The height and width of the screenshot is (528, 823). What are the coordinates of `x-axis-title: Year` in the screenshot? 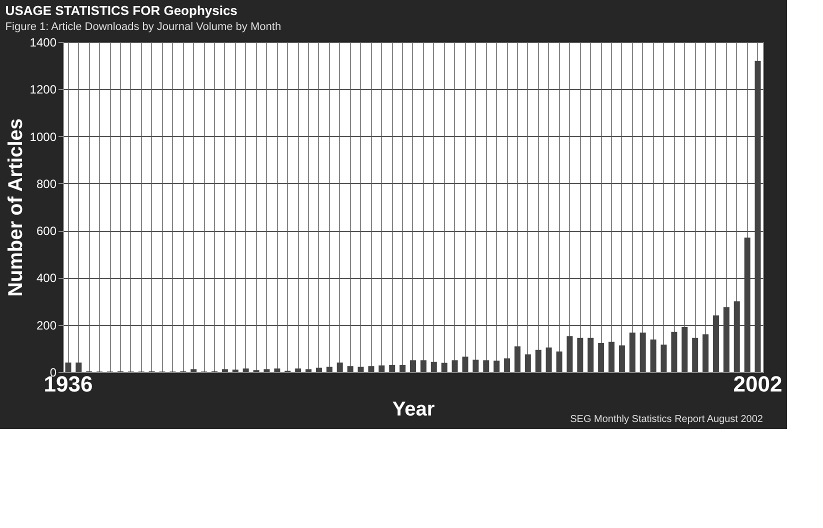 It's located at (413, 409).